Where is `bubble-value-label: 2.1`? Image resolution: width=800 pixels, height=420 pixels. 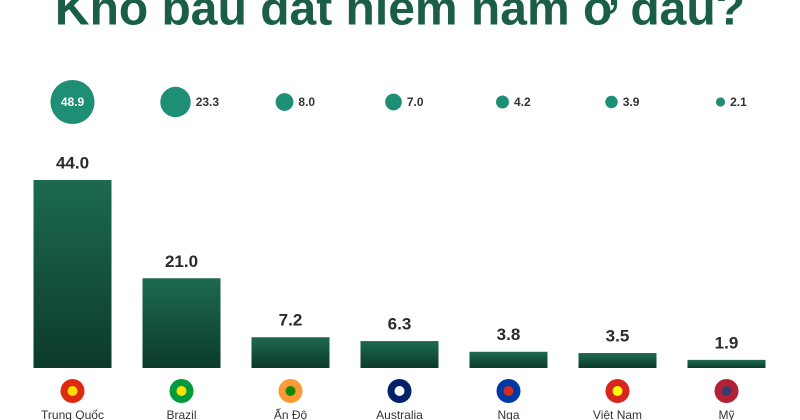
bubble-value-label: 2.1 is located at coordinates (738, 102).